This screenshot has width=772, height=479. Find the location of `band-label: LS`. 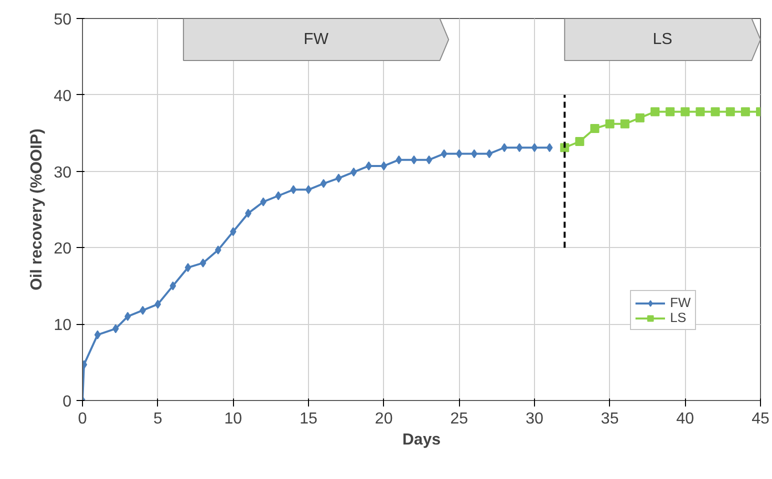

band-label: LS is located at coordinates (662, 39).